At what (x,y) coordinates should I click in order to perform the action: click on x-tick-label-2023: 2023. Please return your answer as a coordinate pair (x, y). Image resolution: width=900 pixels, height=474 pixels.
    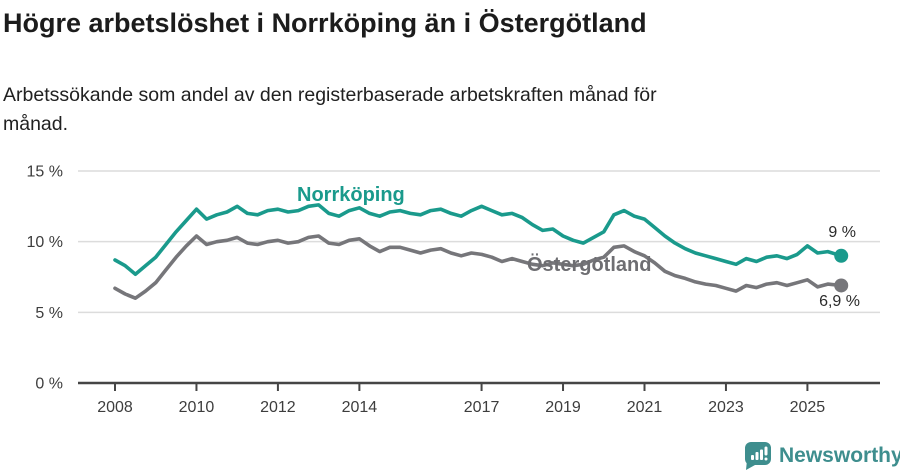
    Looking at the image, I should click on (726, 407).